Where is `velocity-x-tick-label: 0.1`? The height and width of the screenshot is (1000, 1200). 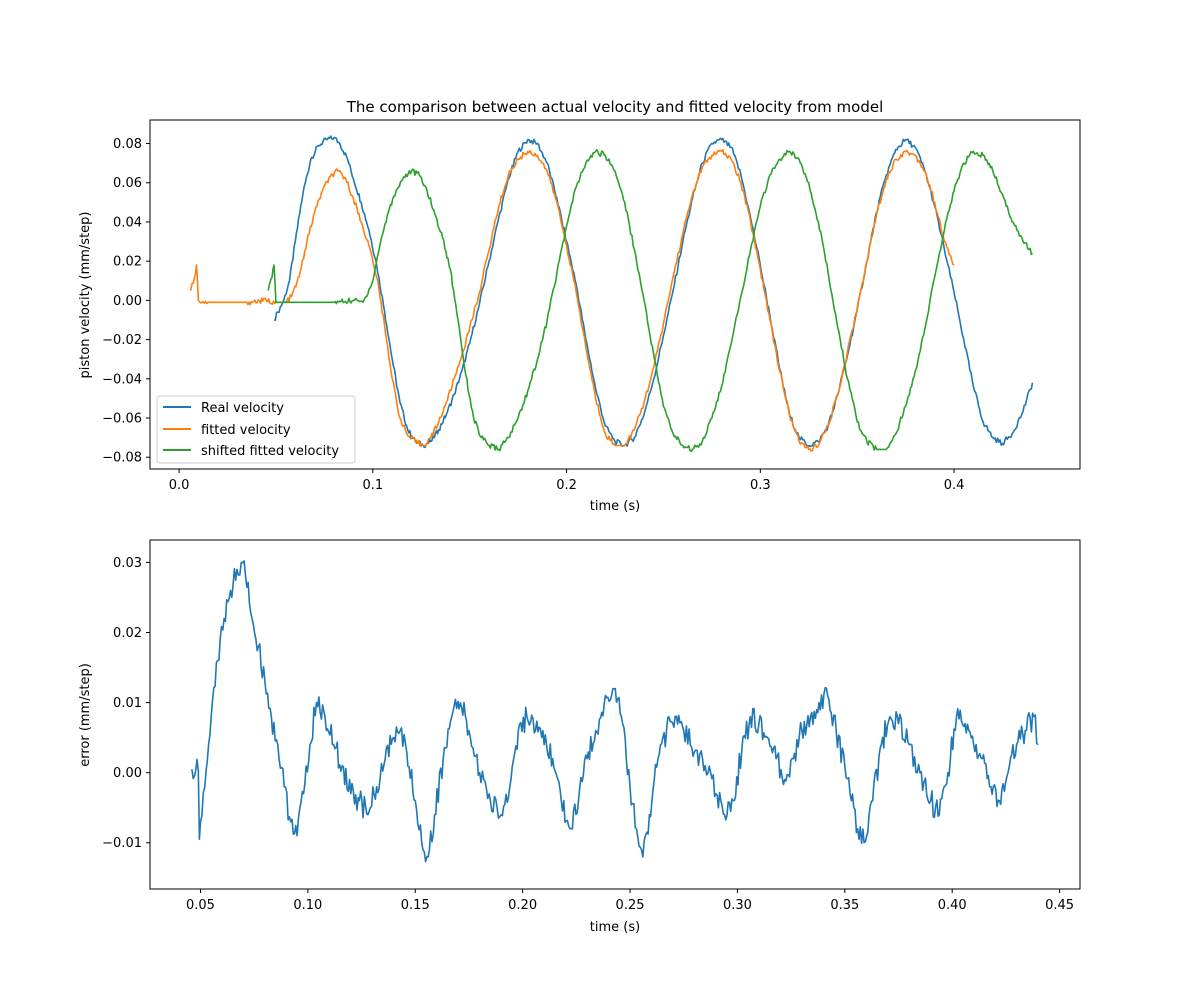 velocity-x-tick-label: 0.1 is located at coordinates (372, 485).